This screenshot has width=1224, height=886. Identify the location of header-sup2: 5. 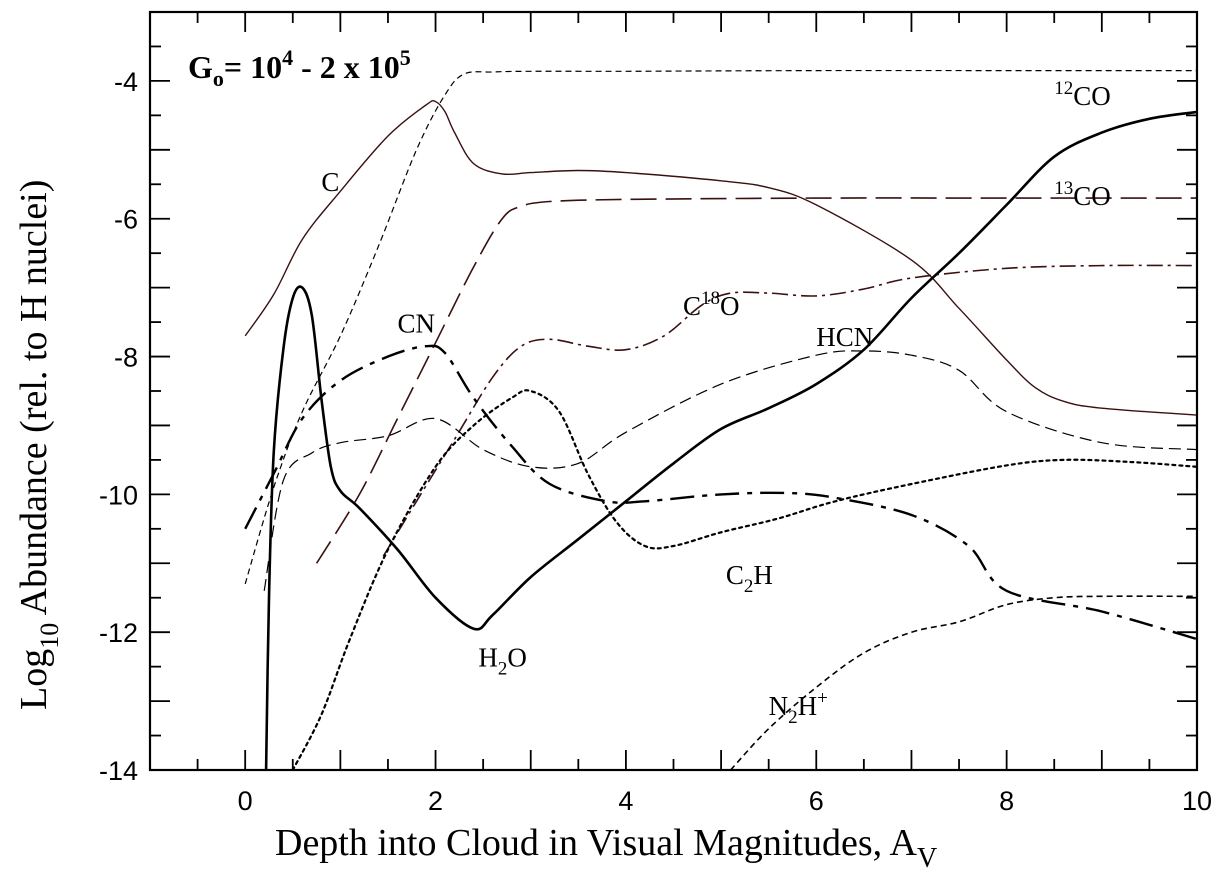
(405, 57).